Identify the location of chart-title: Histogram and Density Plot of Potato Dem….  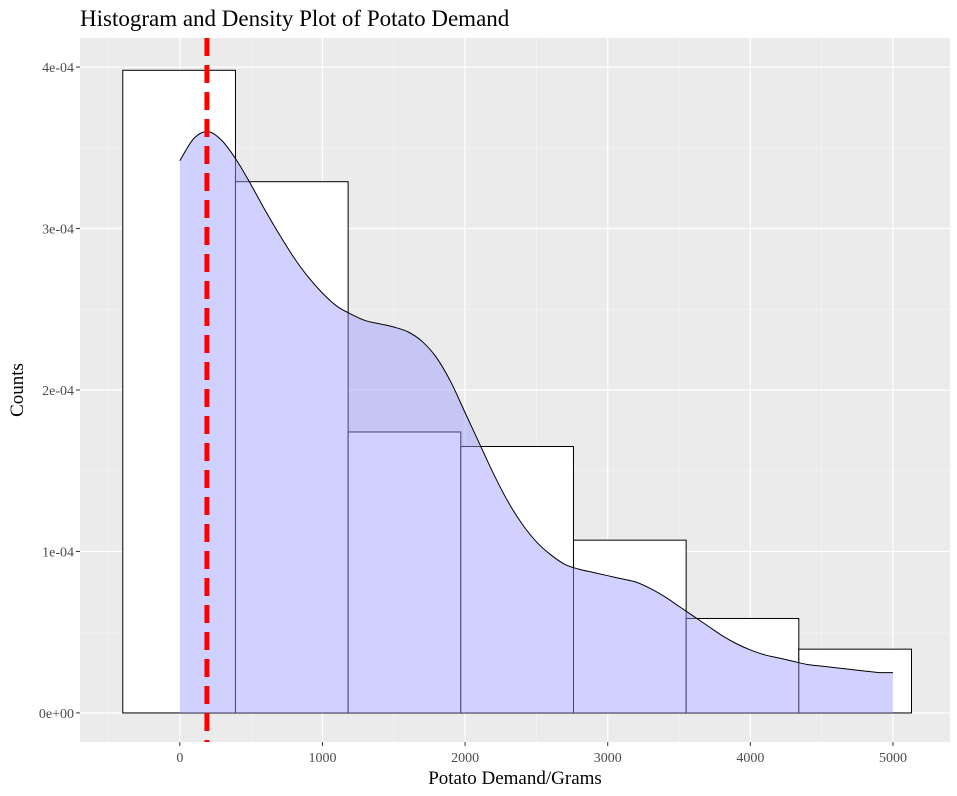
(295, 18).